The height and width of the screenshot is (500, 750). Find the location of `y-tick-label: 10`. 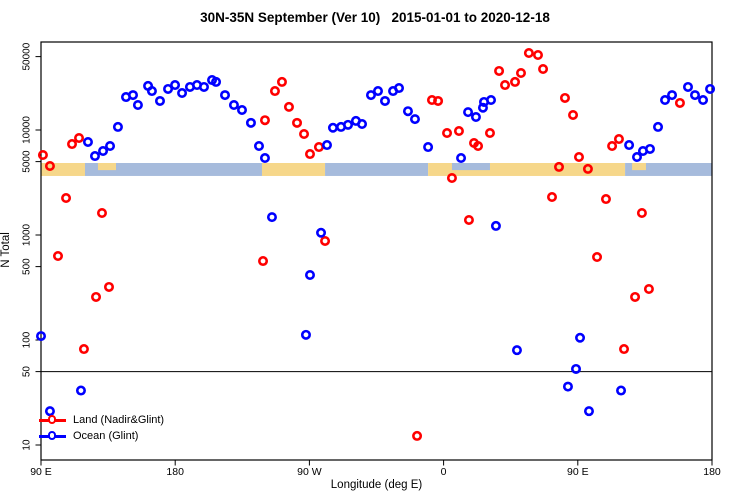

y-tick-label: 10 is located at coordinates (27, 445).